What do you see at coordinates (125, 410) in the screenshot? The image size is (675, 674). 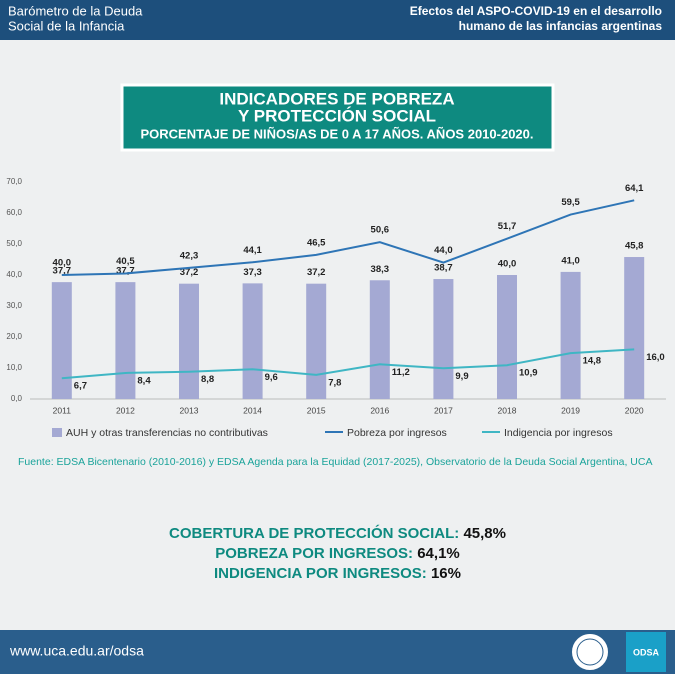 I see `x-tick-label: 2012` at bounding box center [125, 410].